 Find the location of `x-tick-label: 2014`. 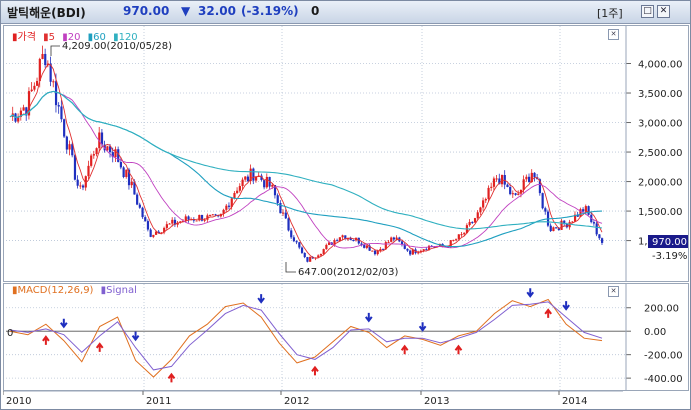

x-tick-label: 2014 is located at coordinates (574, 401).